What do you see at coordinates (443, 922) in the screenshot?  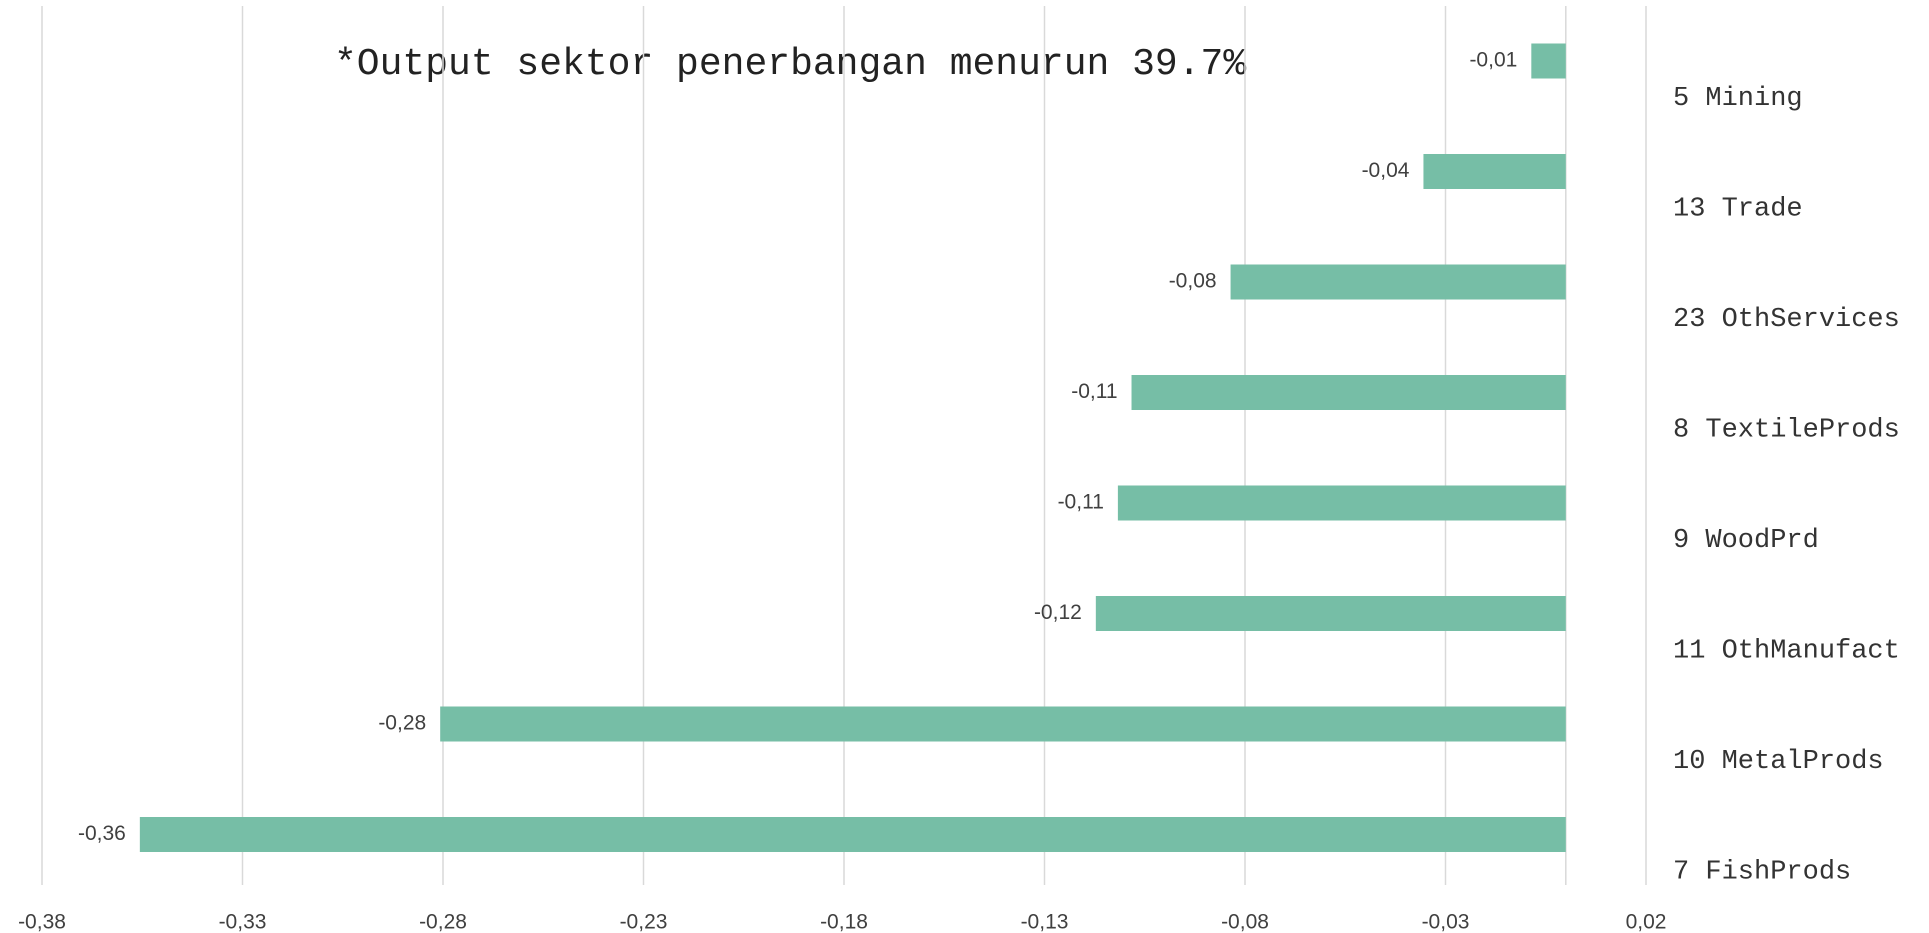 I see `x-tick-label: -0,28` at bounding box center [443, 922].